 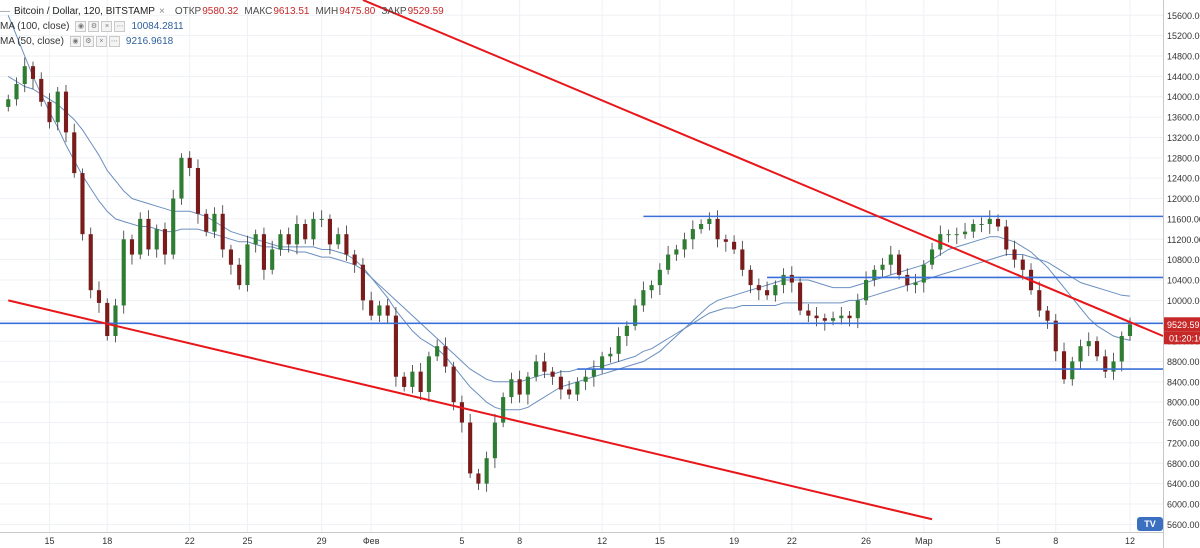 I want to click on y-tick-label: 5600.00, so click(x=1183, y=525).